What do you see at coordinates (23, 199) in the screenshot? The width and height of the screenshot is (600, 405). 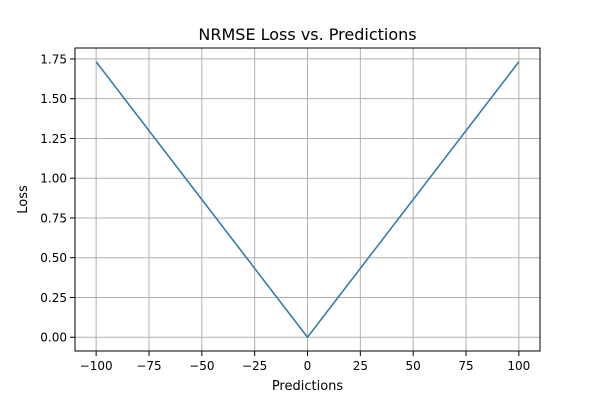 I see `y-axis-label: Loss` at bounding box center [23, 199].